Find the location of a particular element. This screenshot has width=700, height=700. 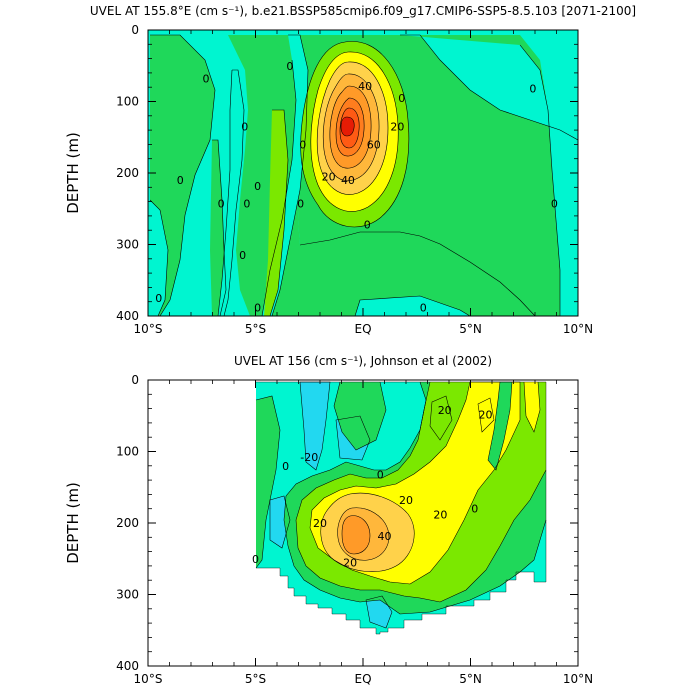

contour-labels-bottom: 20 20 -20 0 20 20 20 40 20 0 0 0 is located at coordinates (372, 486).